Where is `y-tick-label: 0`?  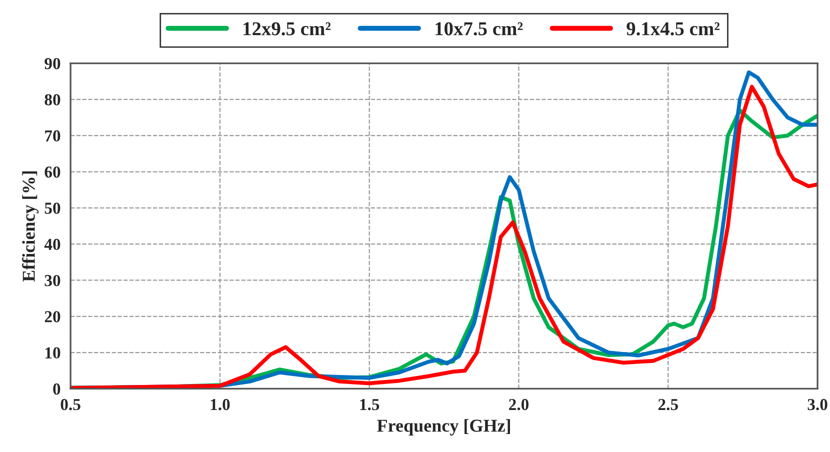
y-tick-label: 0 is located at coordinates (56, 389).